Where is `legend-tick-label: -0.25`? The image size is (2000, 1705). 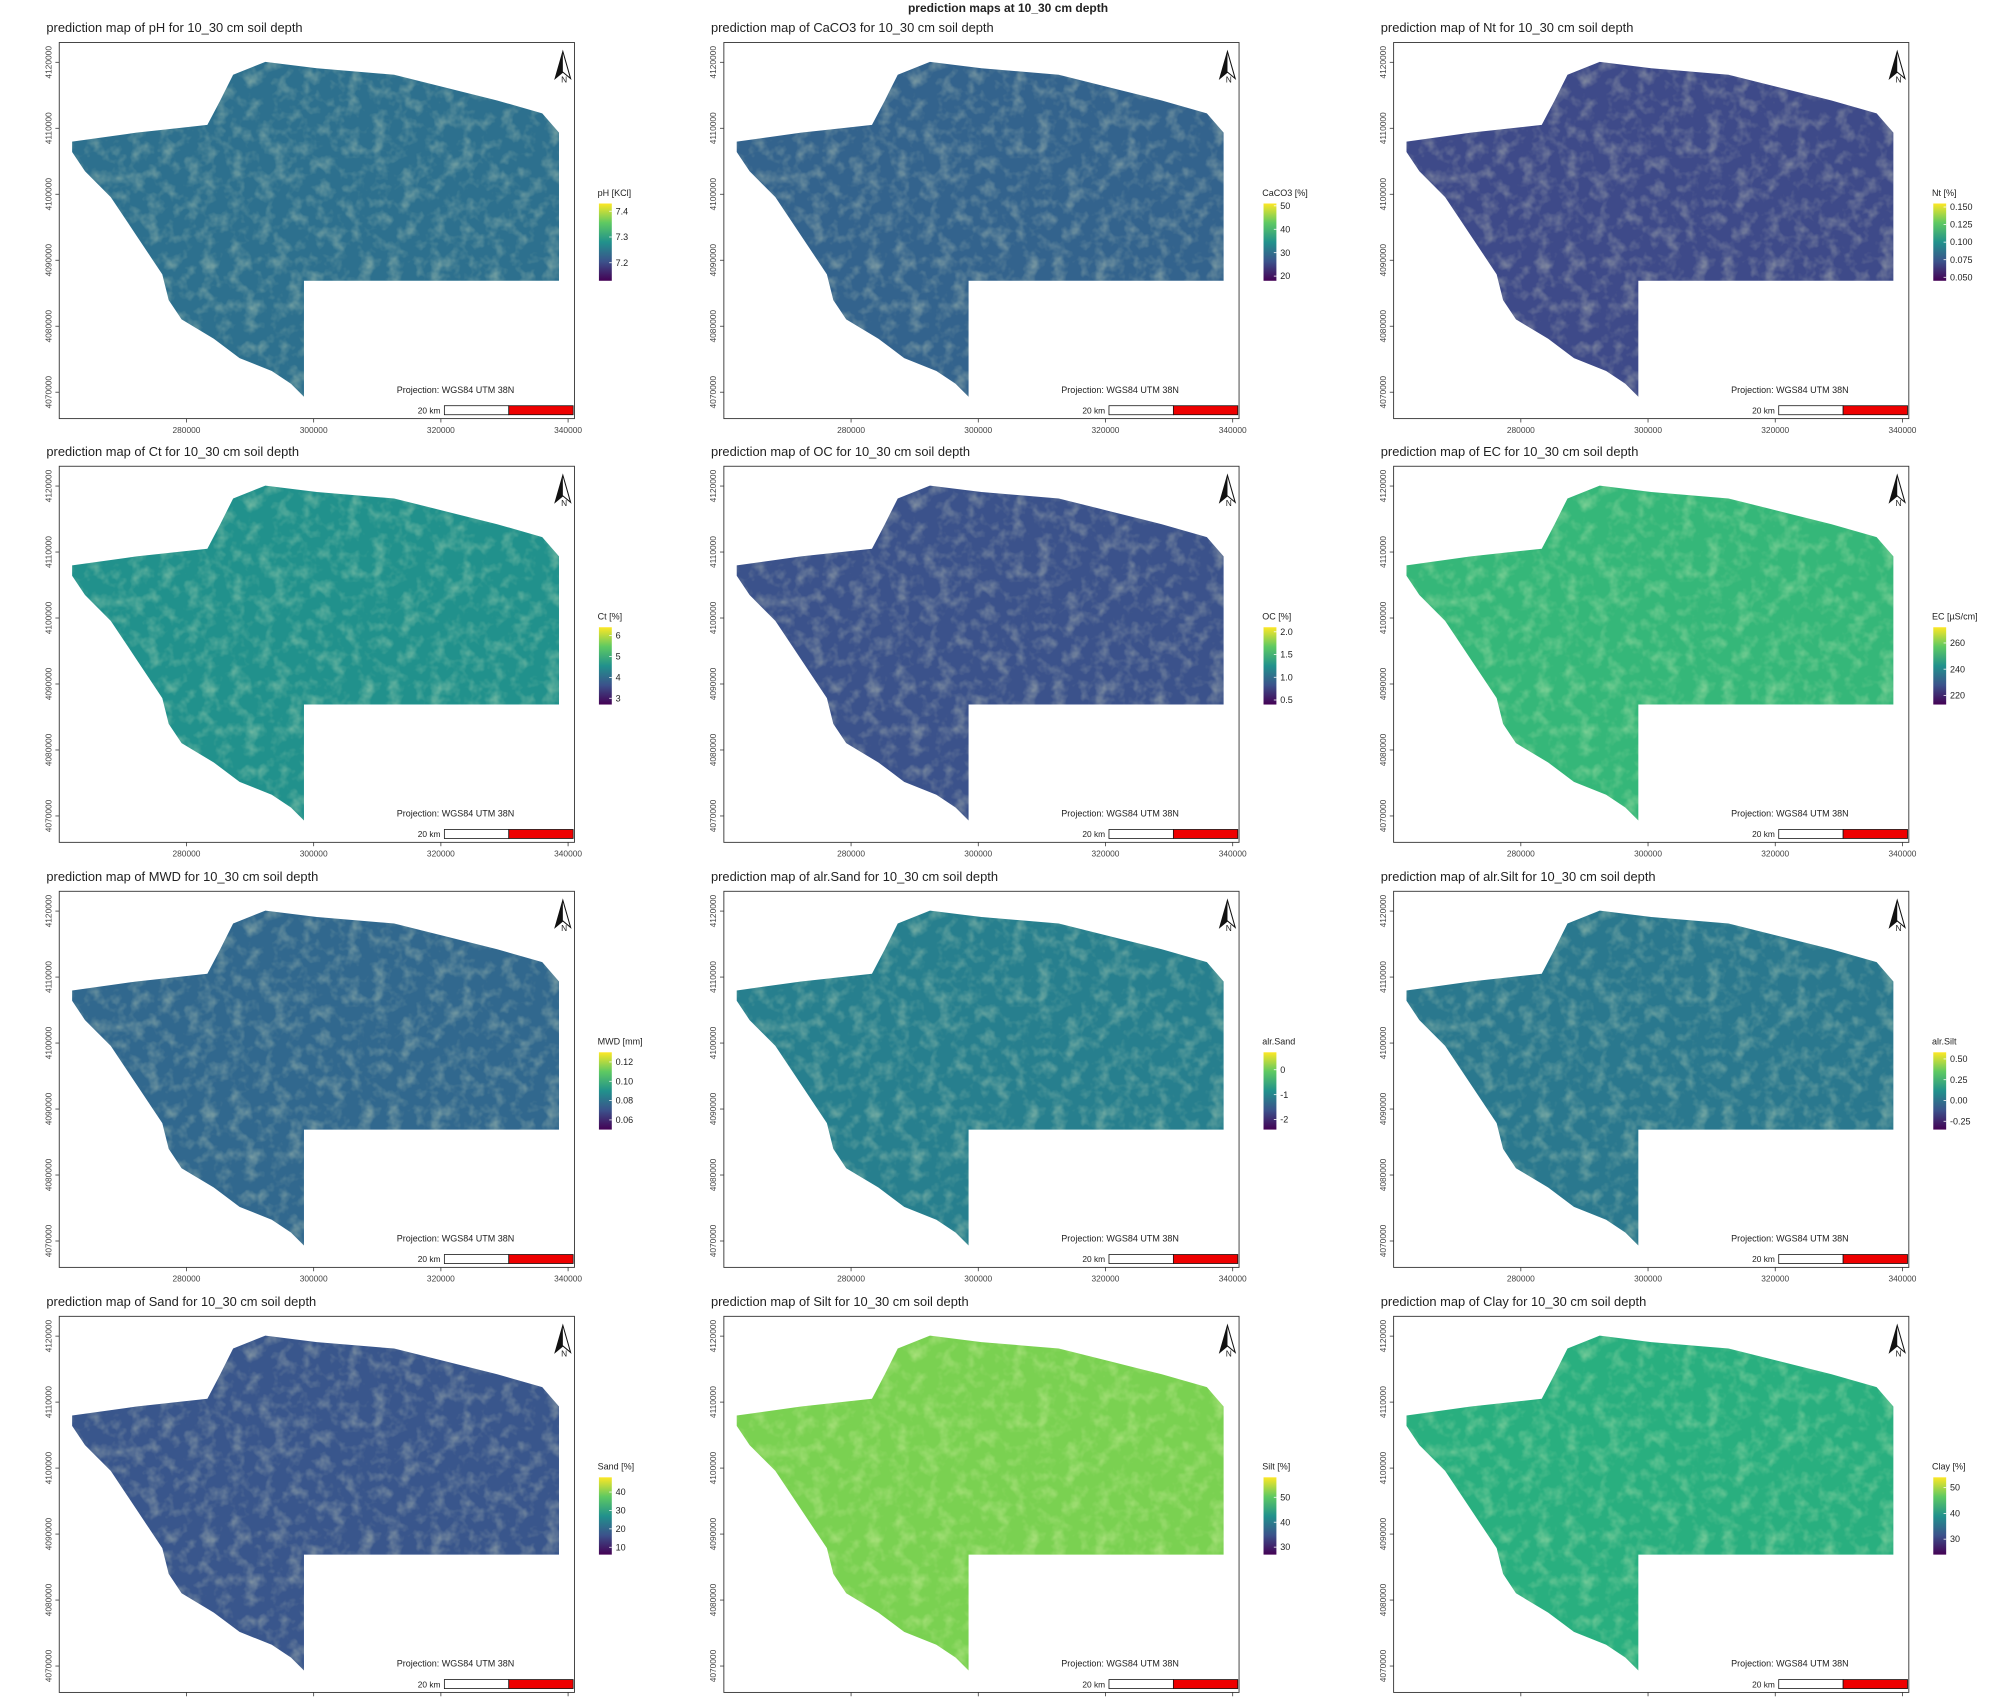 legend-tick-label: -0.25 is located at coordinates (1960, 1121).